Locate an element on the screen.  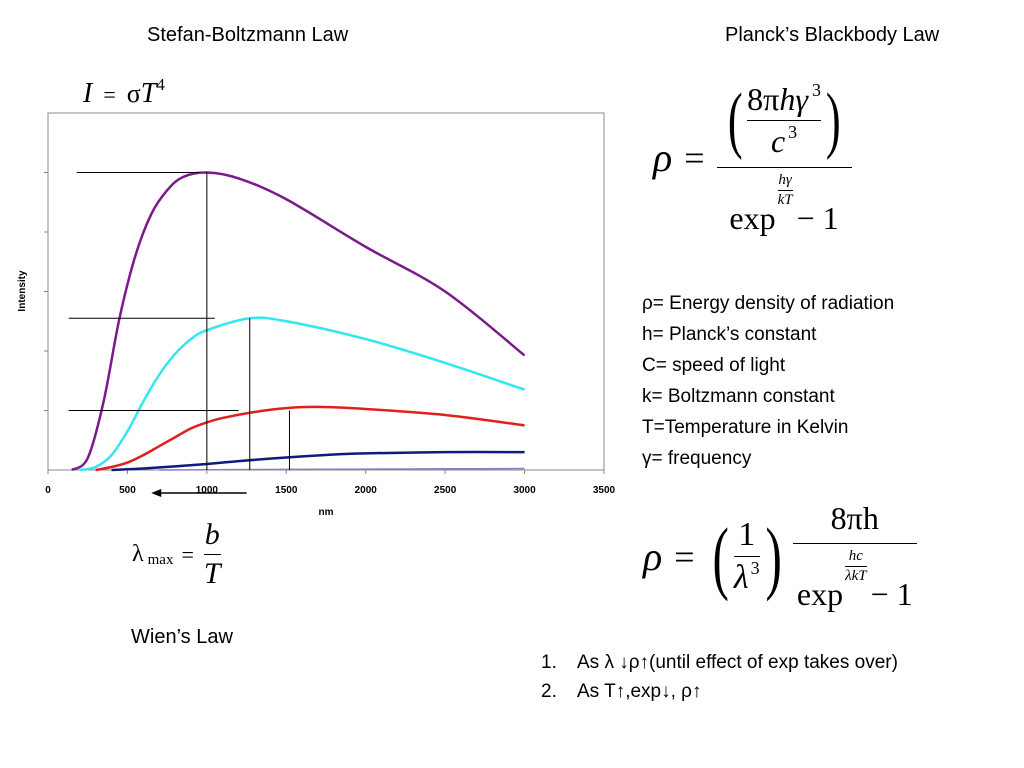
minus-one: − 1 is located at coordinates (817, 218).